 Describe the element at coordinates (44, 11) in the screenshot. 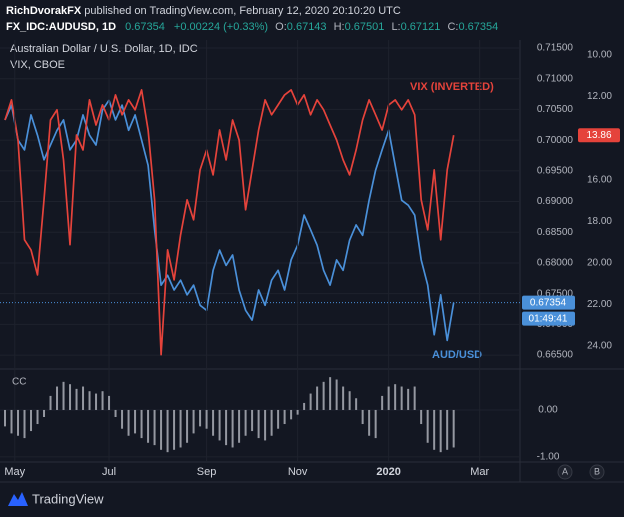

I see `author: RichDvorakFX` at that location.